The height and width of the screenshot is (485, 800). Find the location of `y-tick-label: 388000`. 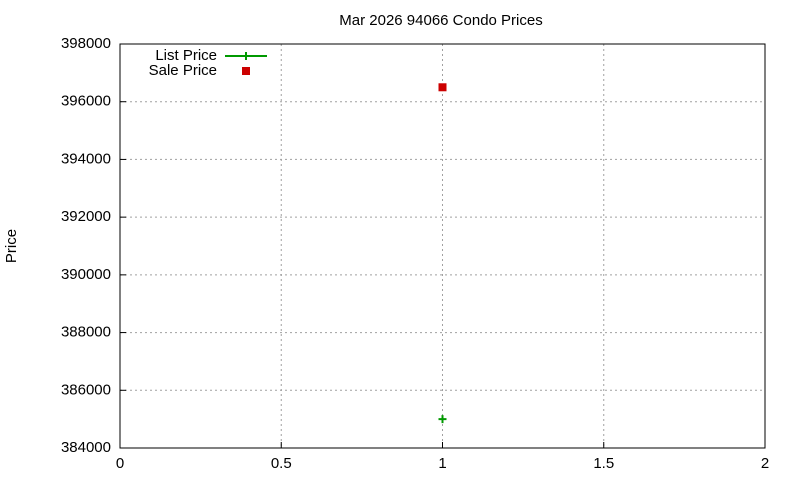

y-tick-label: 388000 is located at coordinates (86, 332).